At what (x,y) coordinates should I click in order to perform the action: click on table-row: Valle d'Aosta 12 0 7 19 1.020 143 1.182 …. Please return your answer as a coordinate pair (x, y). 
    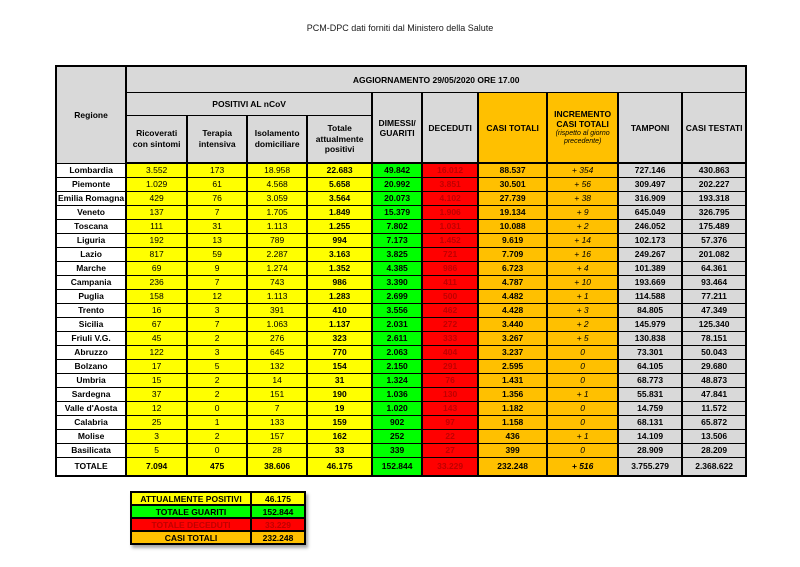
    Looking at the image, I should click on (401, 408).